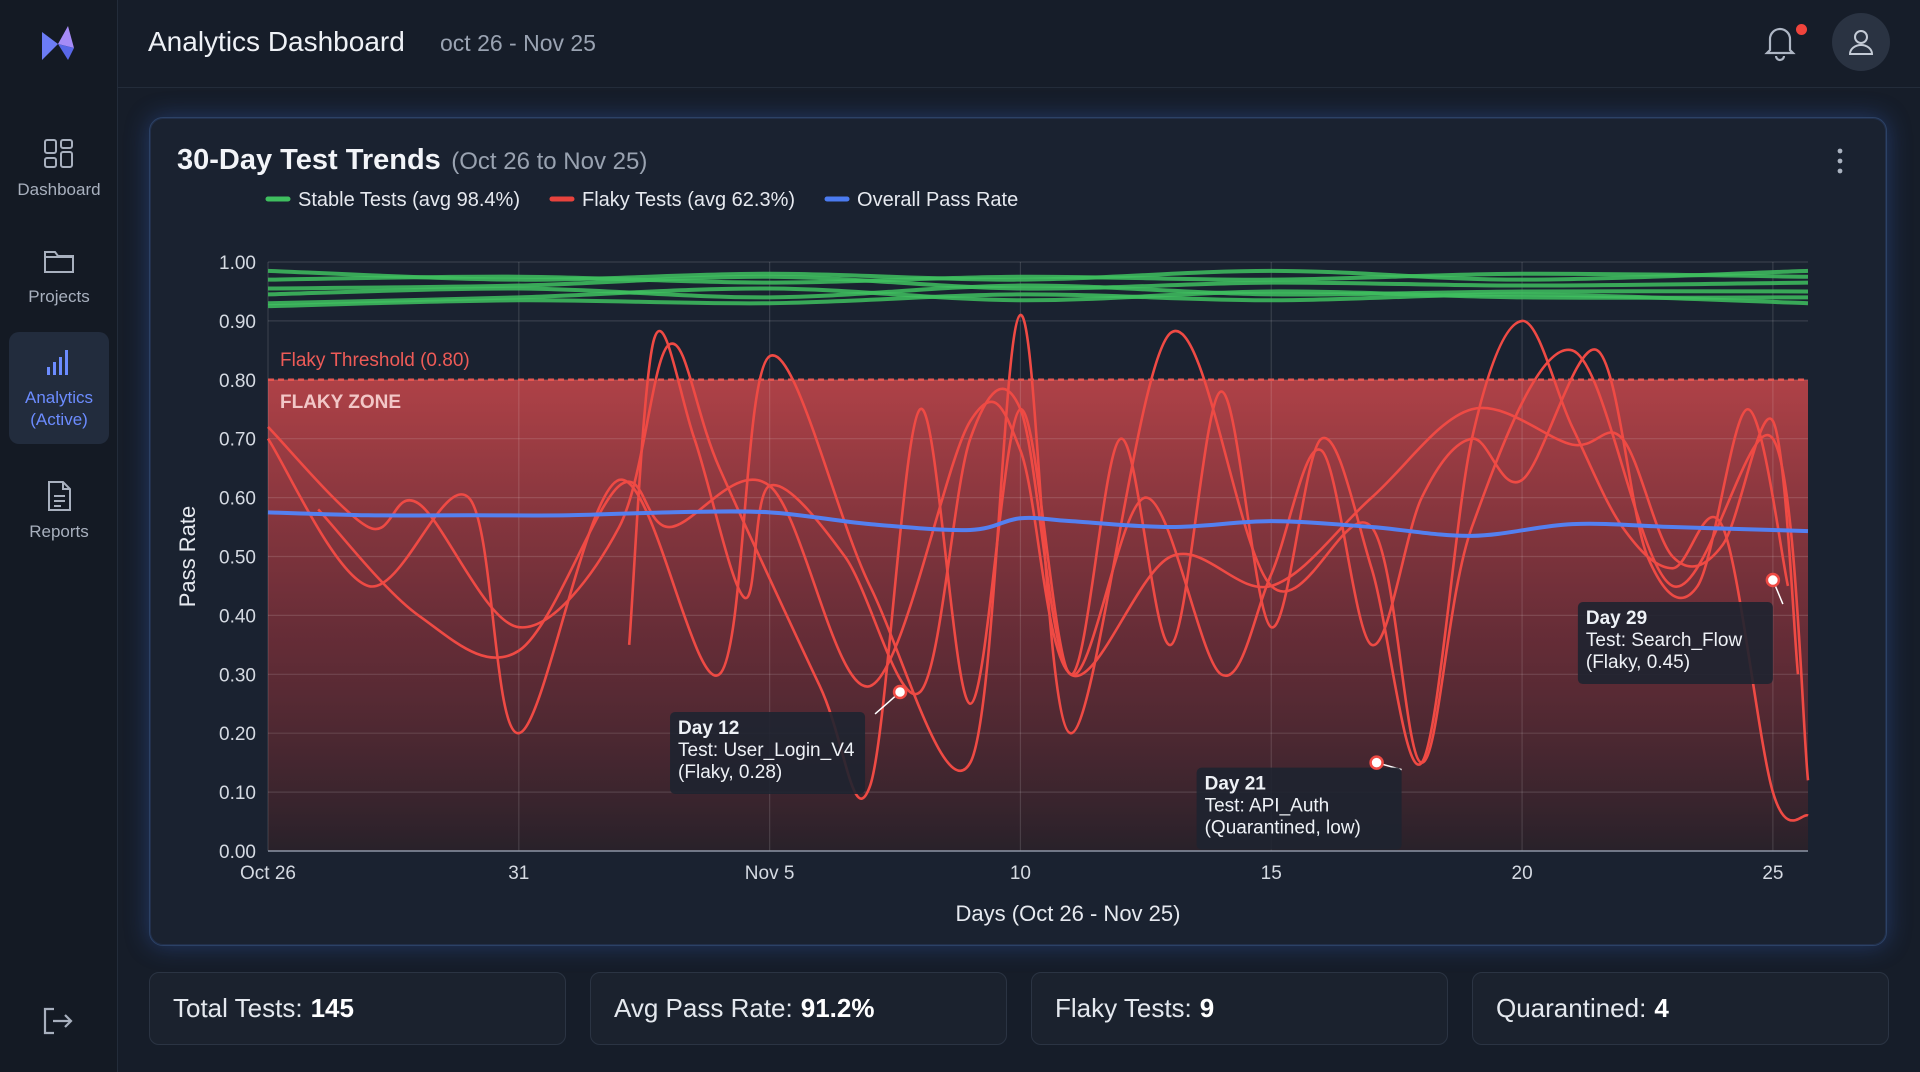  Describe the element at coordinates (58, 153) in the screenshot. I see `grid-icon` at that location.